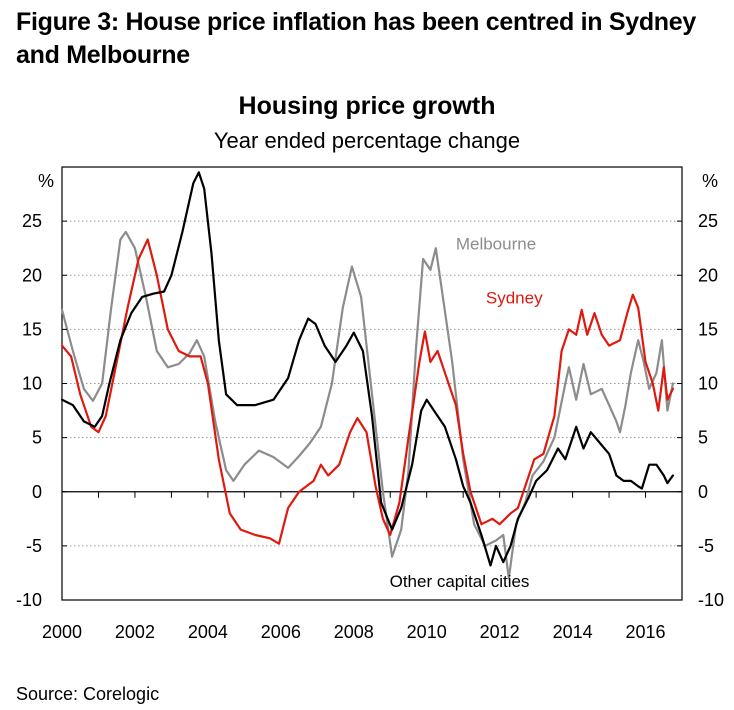 This screenshot has height=710, width=734. What do you see at coordinates (706, 546) in the screenshot?
I see `y-tick-label-right: -5` at bounding box center [706, 546].